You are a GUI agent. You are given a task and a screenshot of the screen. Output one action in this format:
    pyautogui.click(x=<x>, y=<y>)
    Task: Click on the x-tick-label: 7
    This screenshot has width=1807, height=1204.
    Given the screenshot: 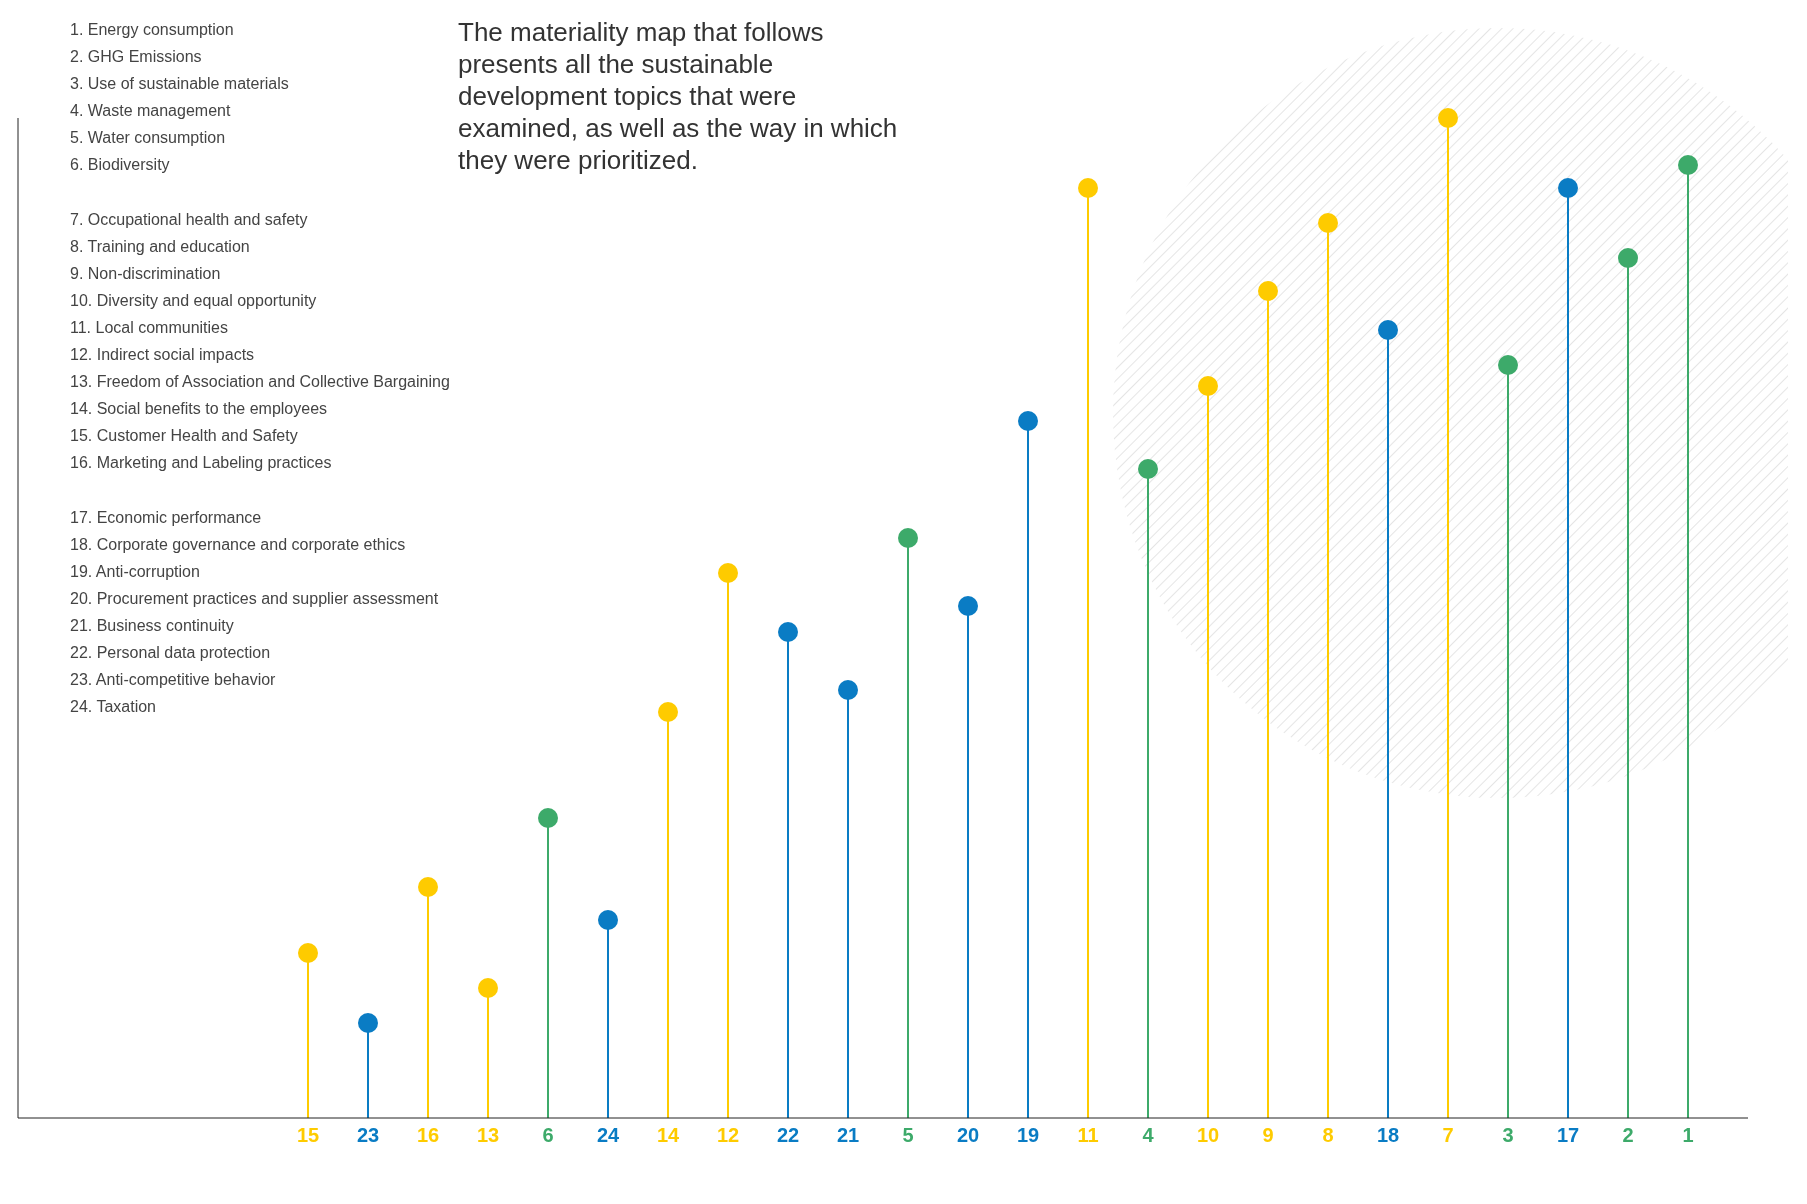 What is the action you would take?
    pyautogui.click(x=1448, y=1135)
    